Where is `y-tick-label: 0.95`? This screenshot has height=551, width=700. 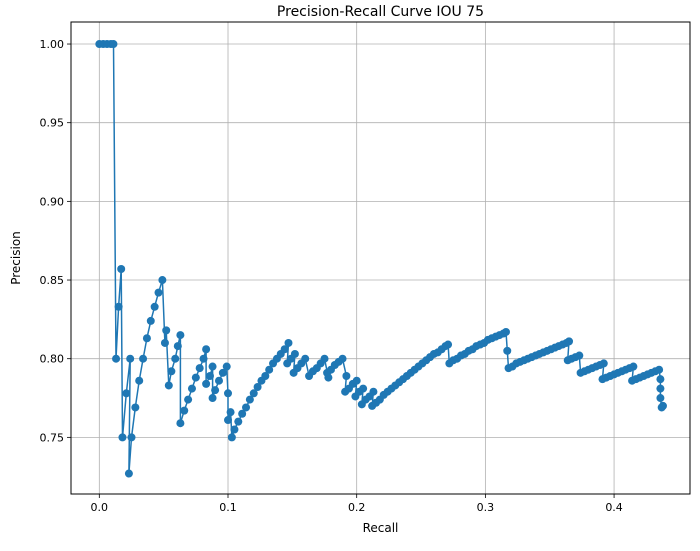 y-tick-label: 0.95 is located at coordinates (52, 123).